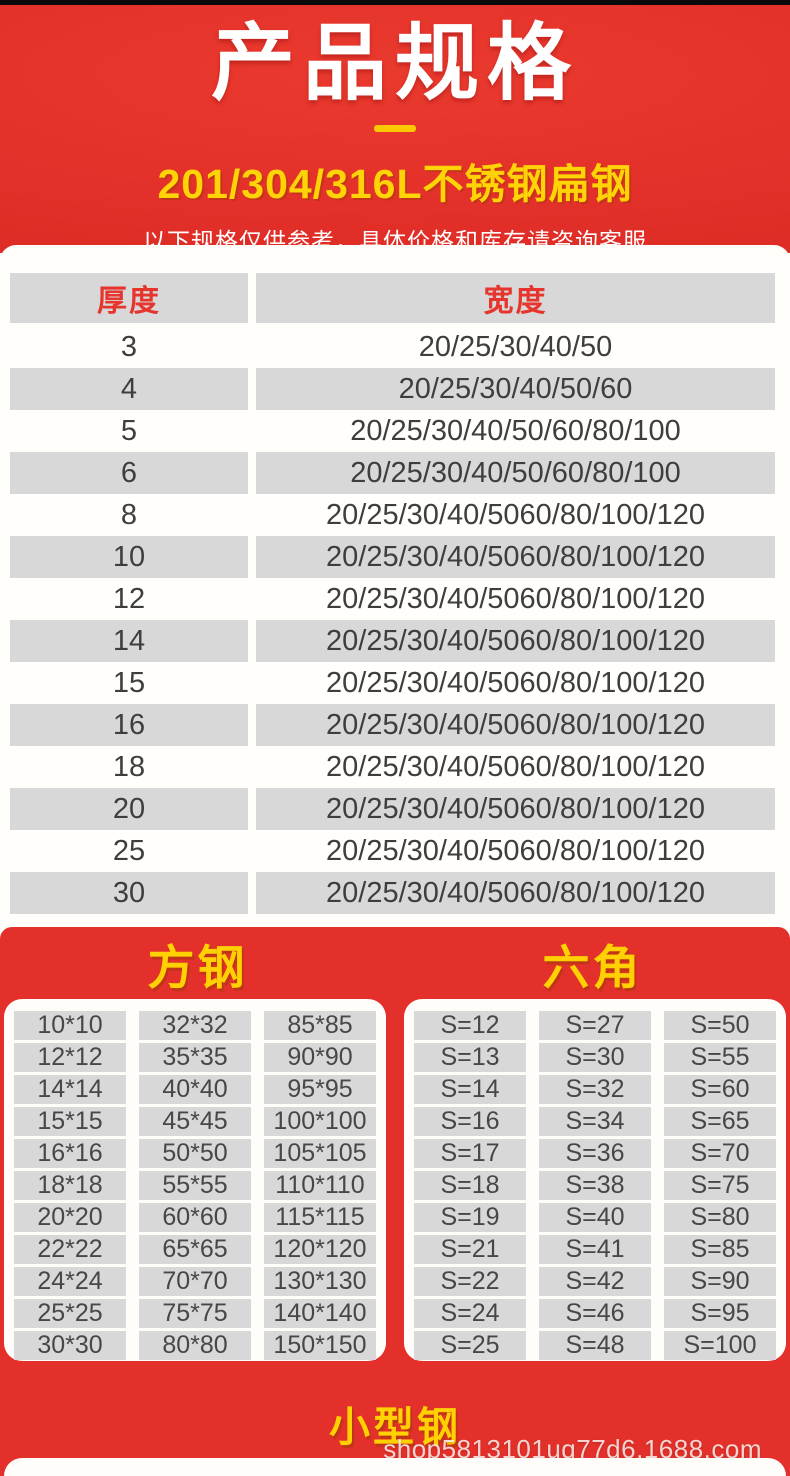  What do you see at coordinates (595, 1089) in the screenshot?
I see `hexagon-steel-cell: S=32` at bounding box center [595, 1089].